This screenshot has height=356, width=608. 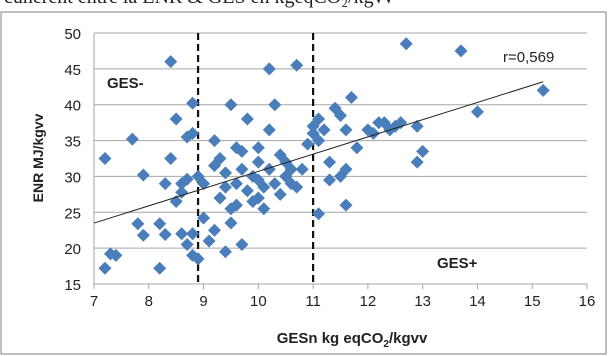 What do you see at coordinates (125, 83) in the screenshot?
I see `ges-minus-label: GES-` at bounding box center [125, 83].